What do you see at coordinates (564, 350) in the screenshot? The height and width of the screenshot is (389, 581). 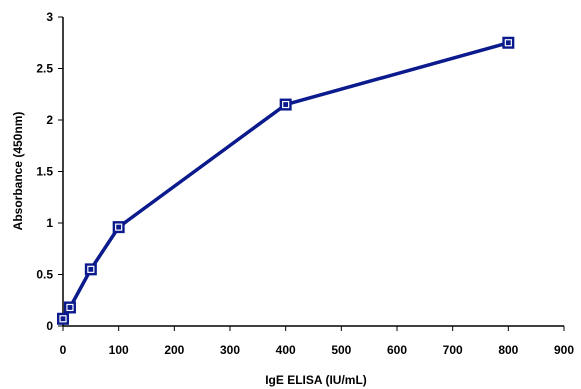 I see `x-tick-label: 900` at bounding box center [564, 350].